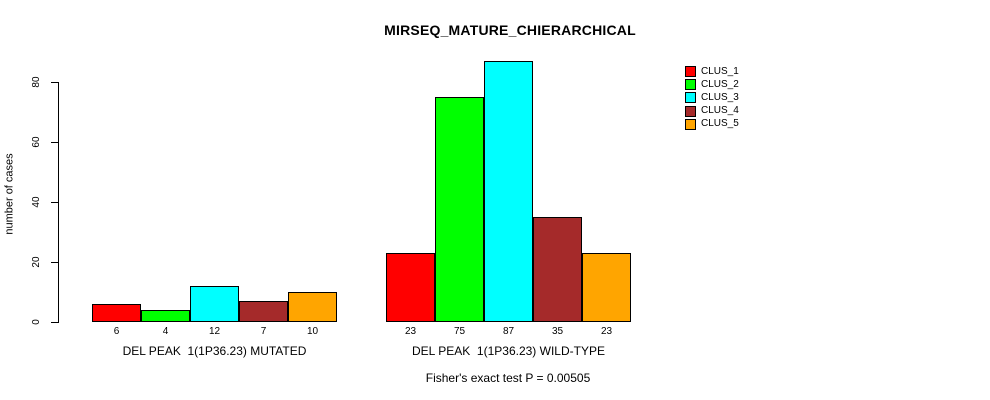 The width and height of the screenshot is (990, 400). What do you see at coordinates (36, 262) in the screenshot?
I see `y-axis-tick-label: 20` at bounding box center [36, 262].